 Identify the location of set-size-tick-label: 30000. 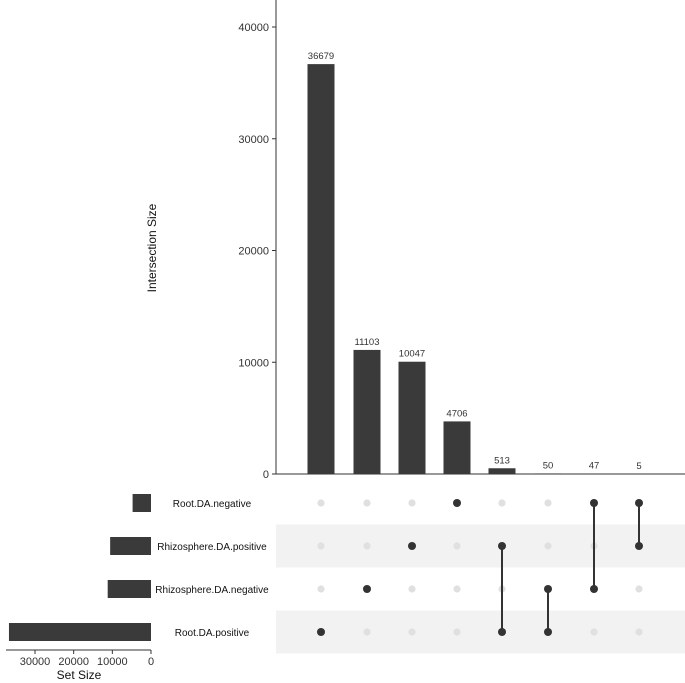
(35, 662).